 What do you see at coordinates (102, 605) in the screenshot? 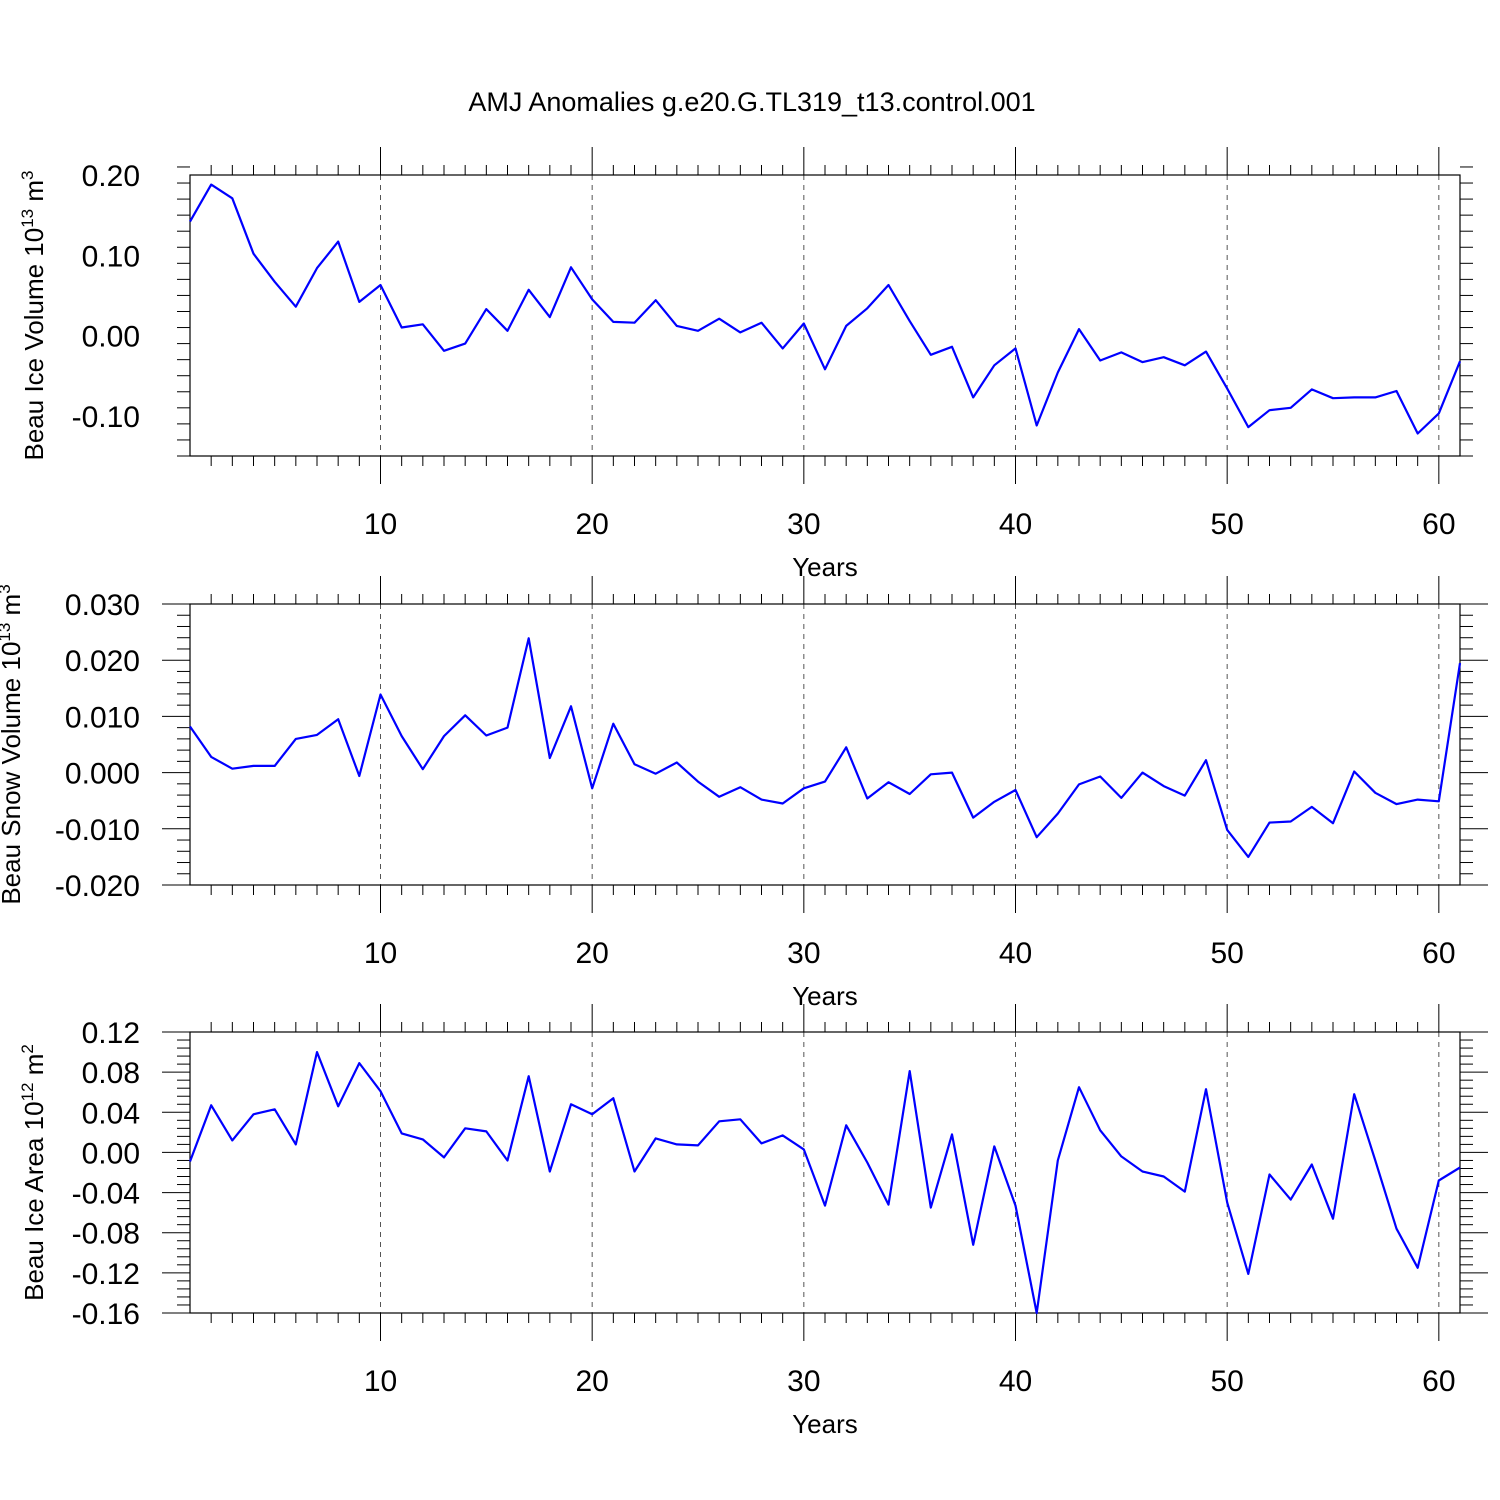
I see `y-tick-label: 0.030` at bounding box center [102, 605].